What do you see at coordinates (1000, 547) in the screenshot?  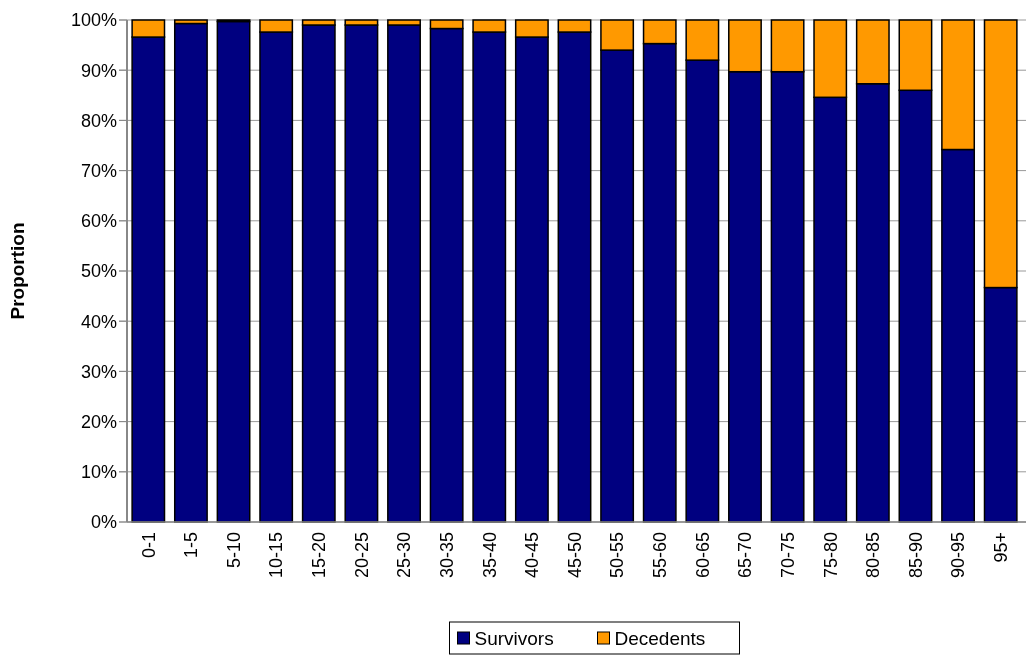 I see `x-tick-label: 95+` at bounding box center [1000, 547].